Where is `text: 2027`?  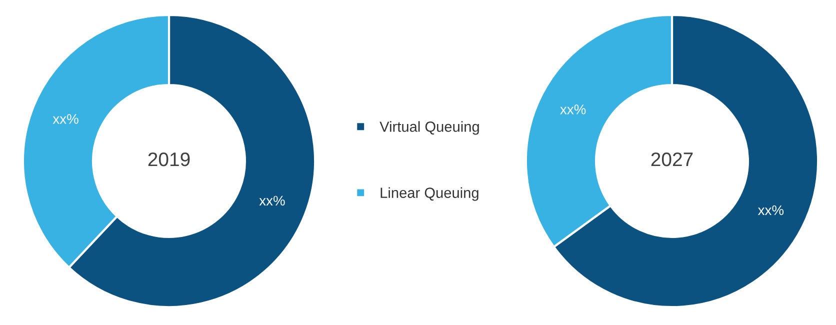 text: 2027 is located at coordinates (672, 159).